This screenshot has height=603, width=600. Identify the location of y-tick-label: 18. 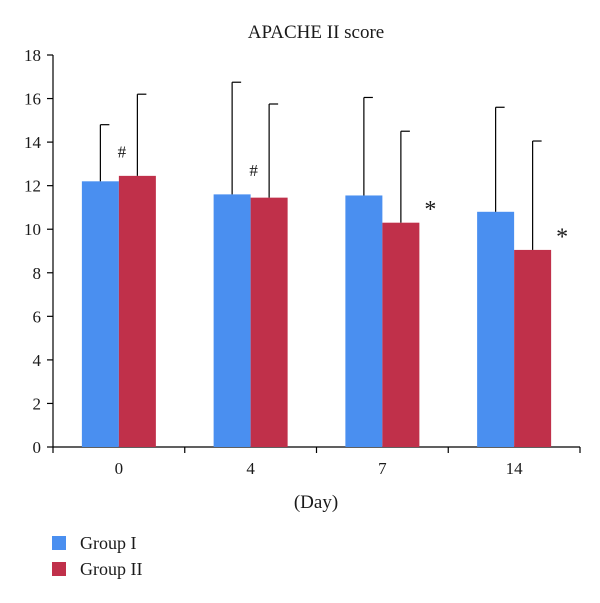
(32, 55).